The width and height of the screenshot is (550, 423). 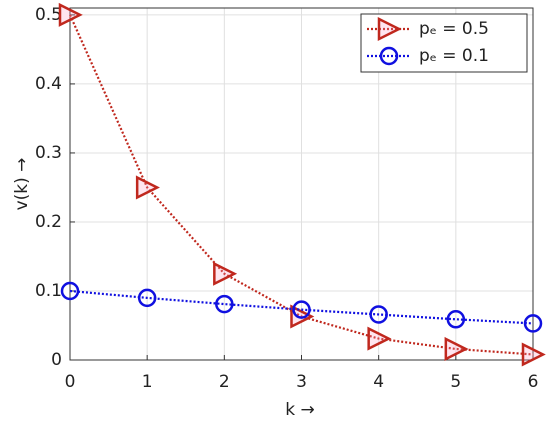 What do you see at coordinates (454, 56) in the screenshot?
I see `legend-label: pₑ = 0.1` at bounding box center [454, 56].